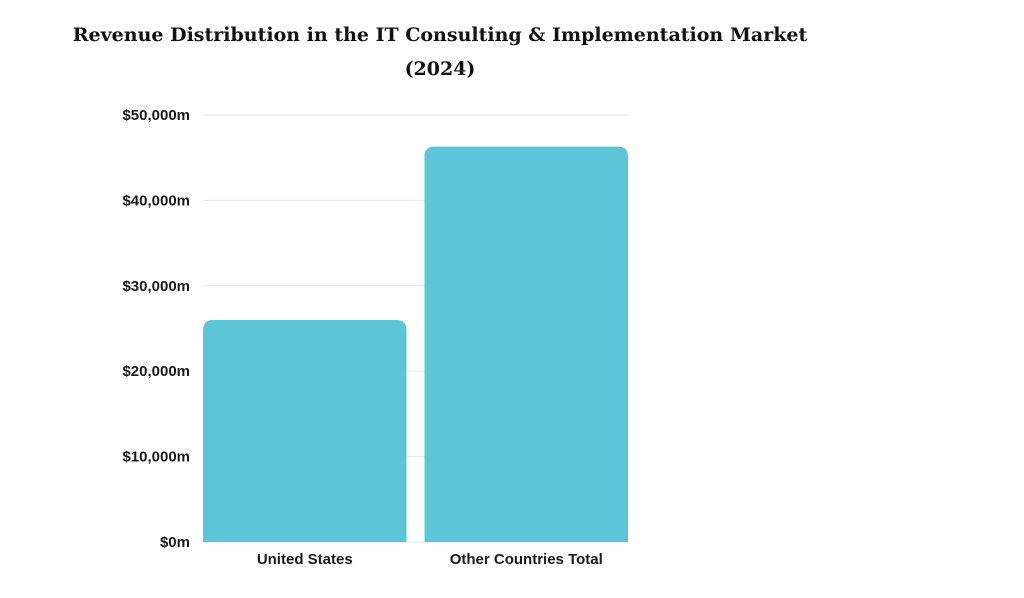 This screenshot has width=1024, height=598. Describe the element at coordinates (305, 559) in the screenshot. I see `x-category-label: United States` at that location.